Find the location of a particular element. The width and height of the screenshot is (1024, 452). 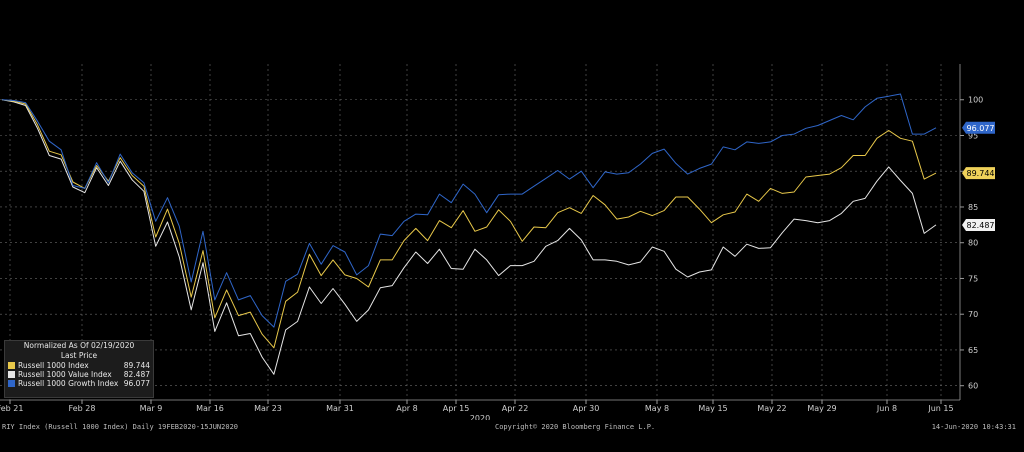

x-year-label: 2020 is located at coordinates (480, 417).